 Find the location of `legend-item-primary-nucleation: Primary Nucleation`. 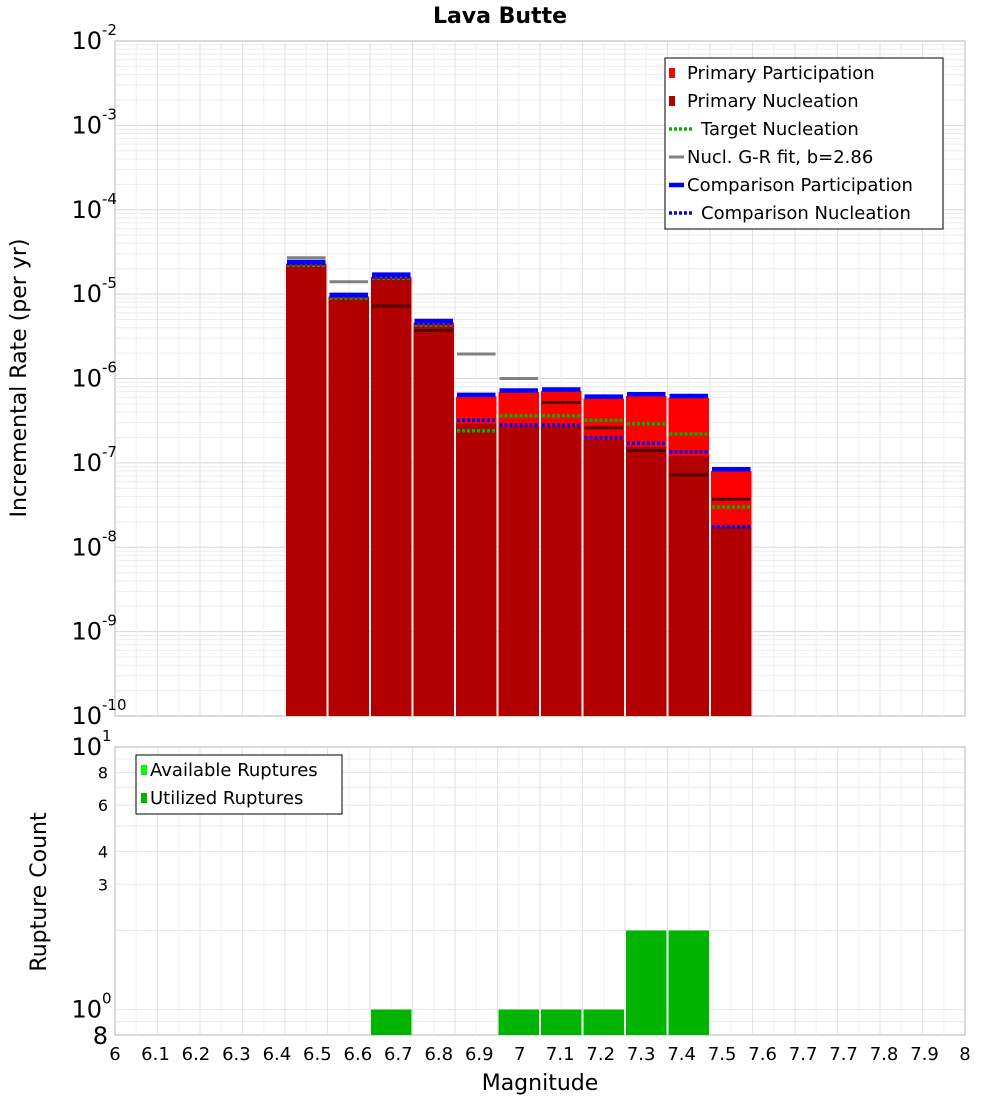

legend-item-primary-nucleation: Primary Nucleation is located at coordinates (764, 101).